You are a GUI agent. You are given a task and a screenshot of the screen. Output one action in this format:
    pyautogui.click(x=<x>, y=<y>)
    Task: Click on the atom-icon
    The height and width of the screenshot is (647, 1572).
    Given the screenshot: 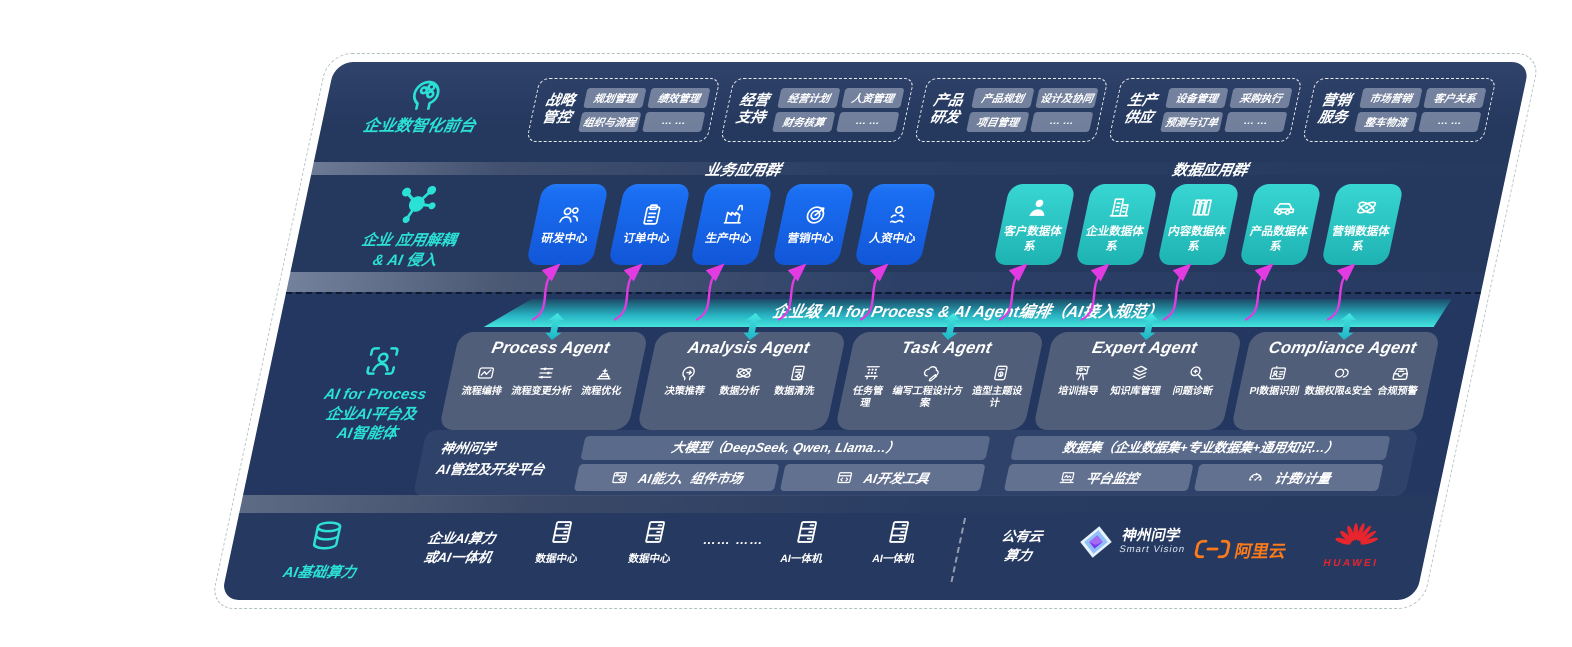 What is the action you would take?
    pyautogui.click(x=743, y=373)
    